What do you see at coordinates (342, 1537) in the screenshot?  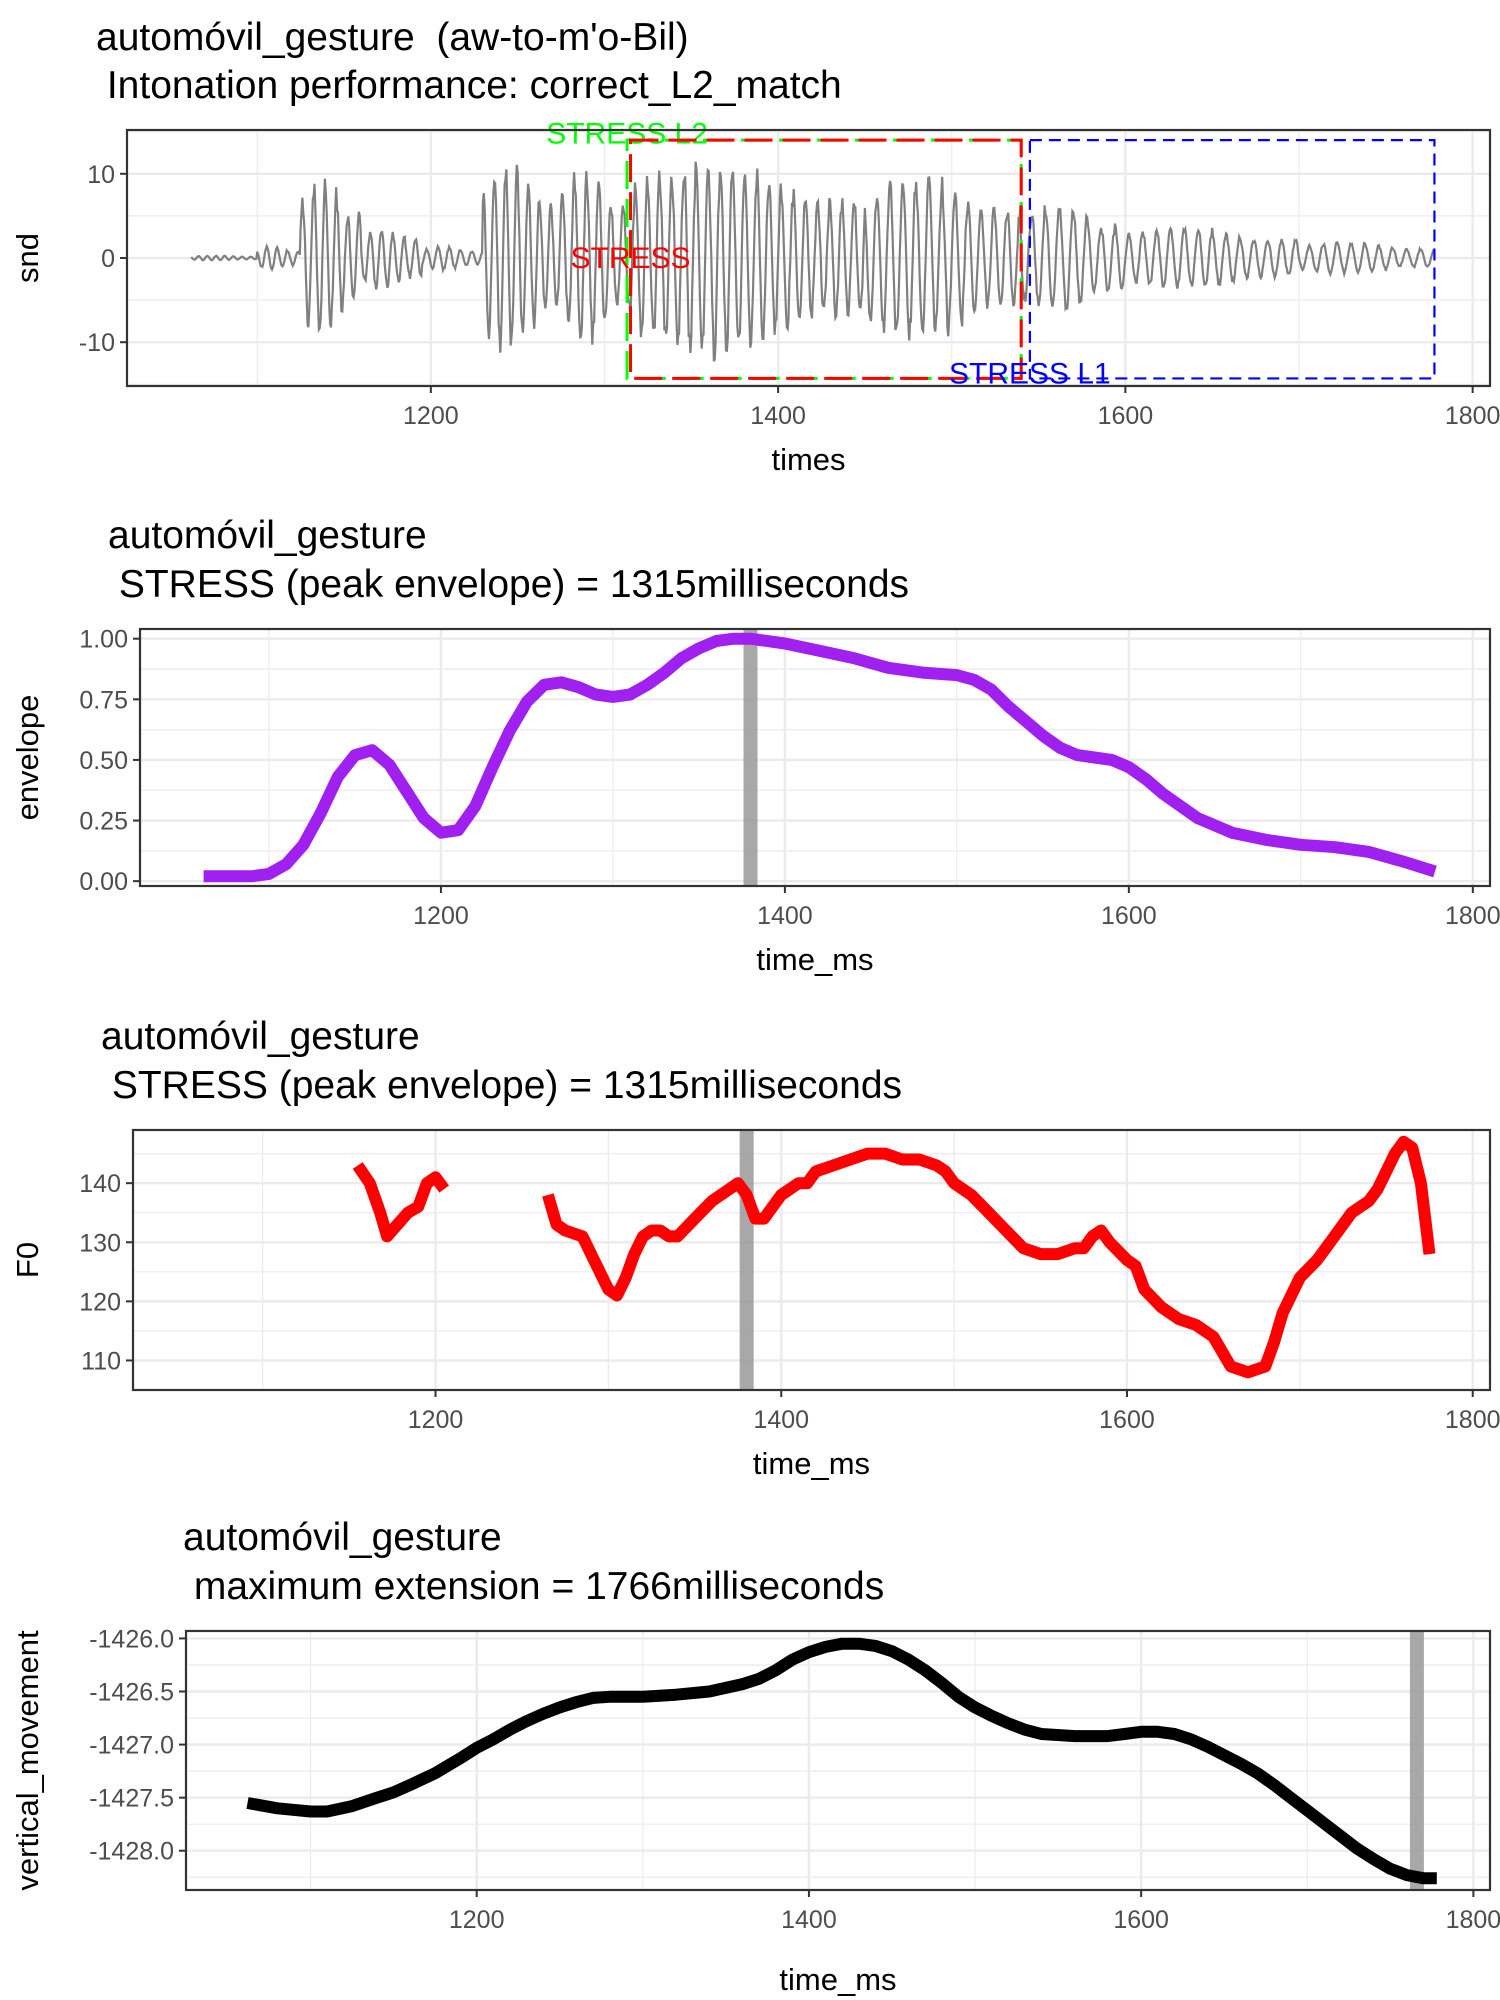 I see `panel-4-title-line-1: automóvil_gesture` at bounding box center [342, 1537].